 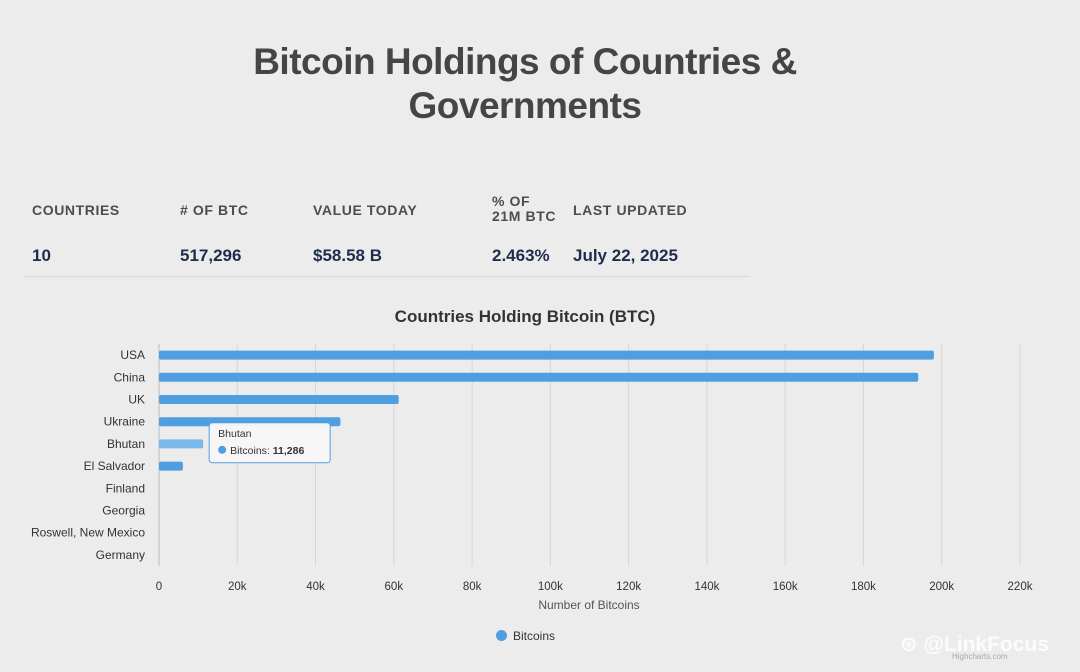 I want to click on category-label: El Salvador, so click(x=114, y=466).